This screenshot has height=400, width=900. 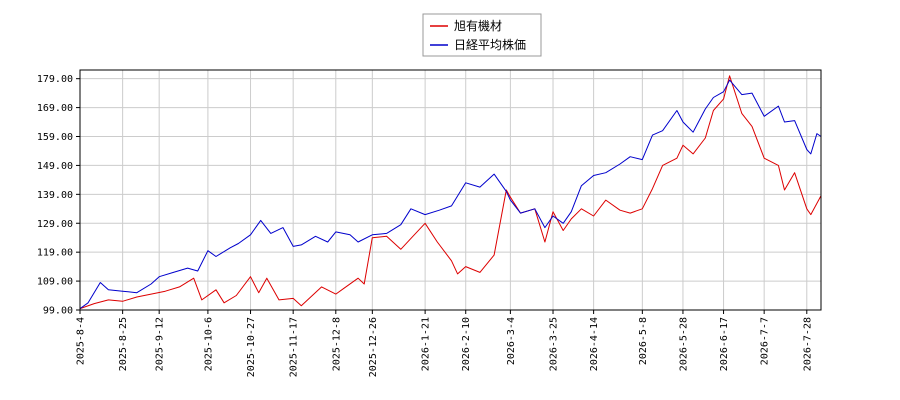 I want to click on x-tick-label: 2025-12-8, so click(x=336, y=344).